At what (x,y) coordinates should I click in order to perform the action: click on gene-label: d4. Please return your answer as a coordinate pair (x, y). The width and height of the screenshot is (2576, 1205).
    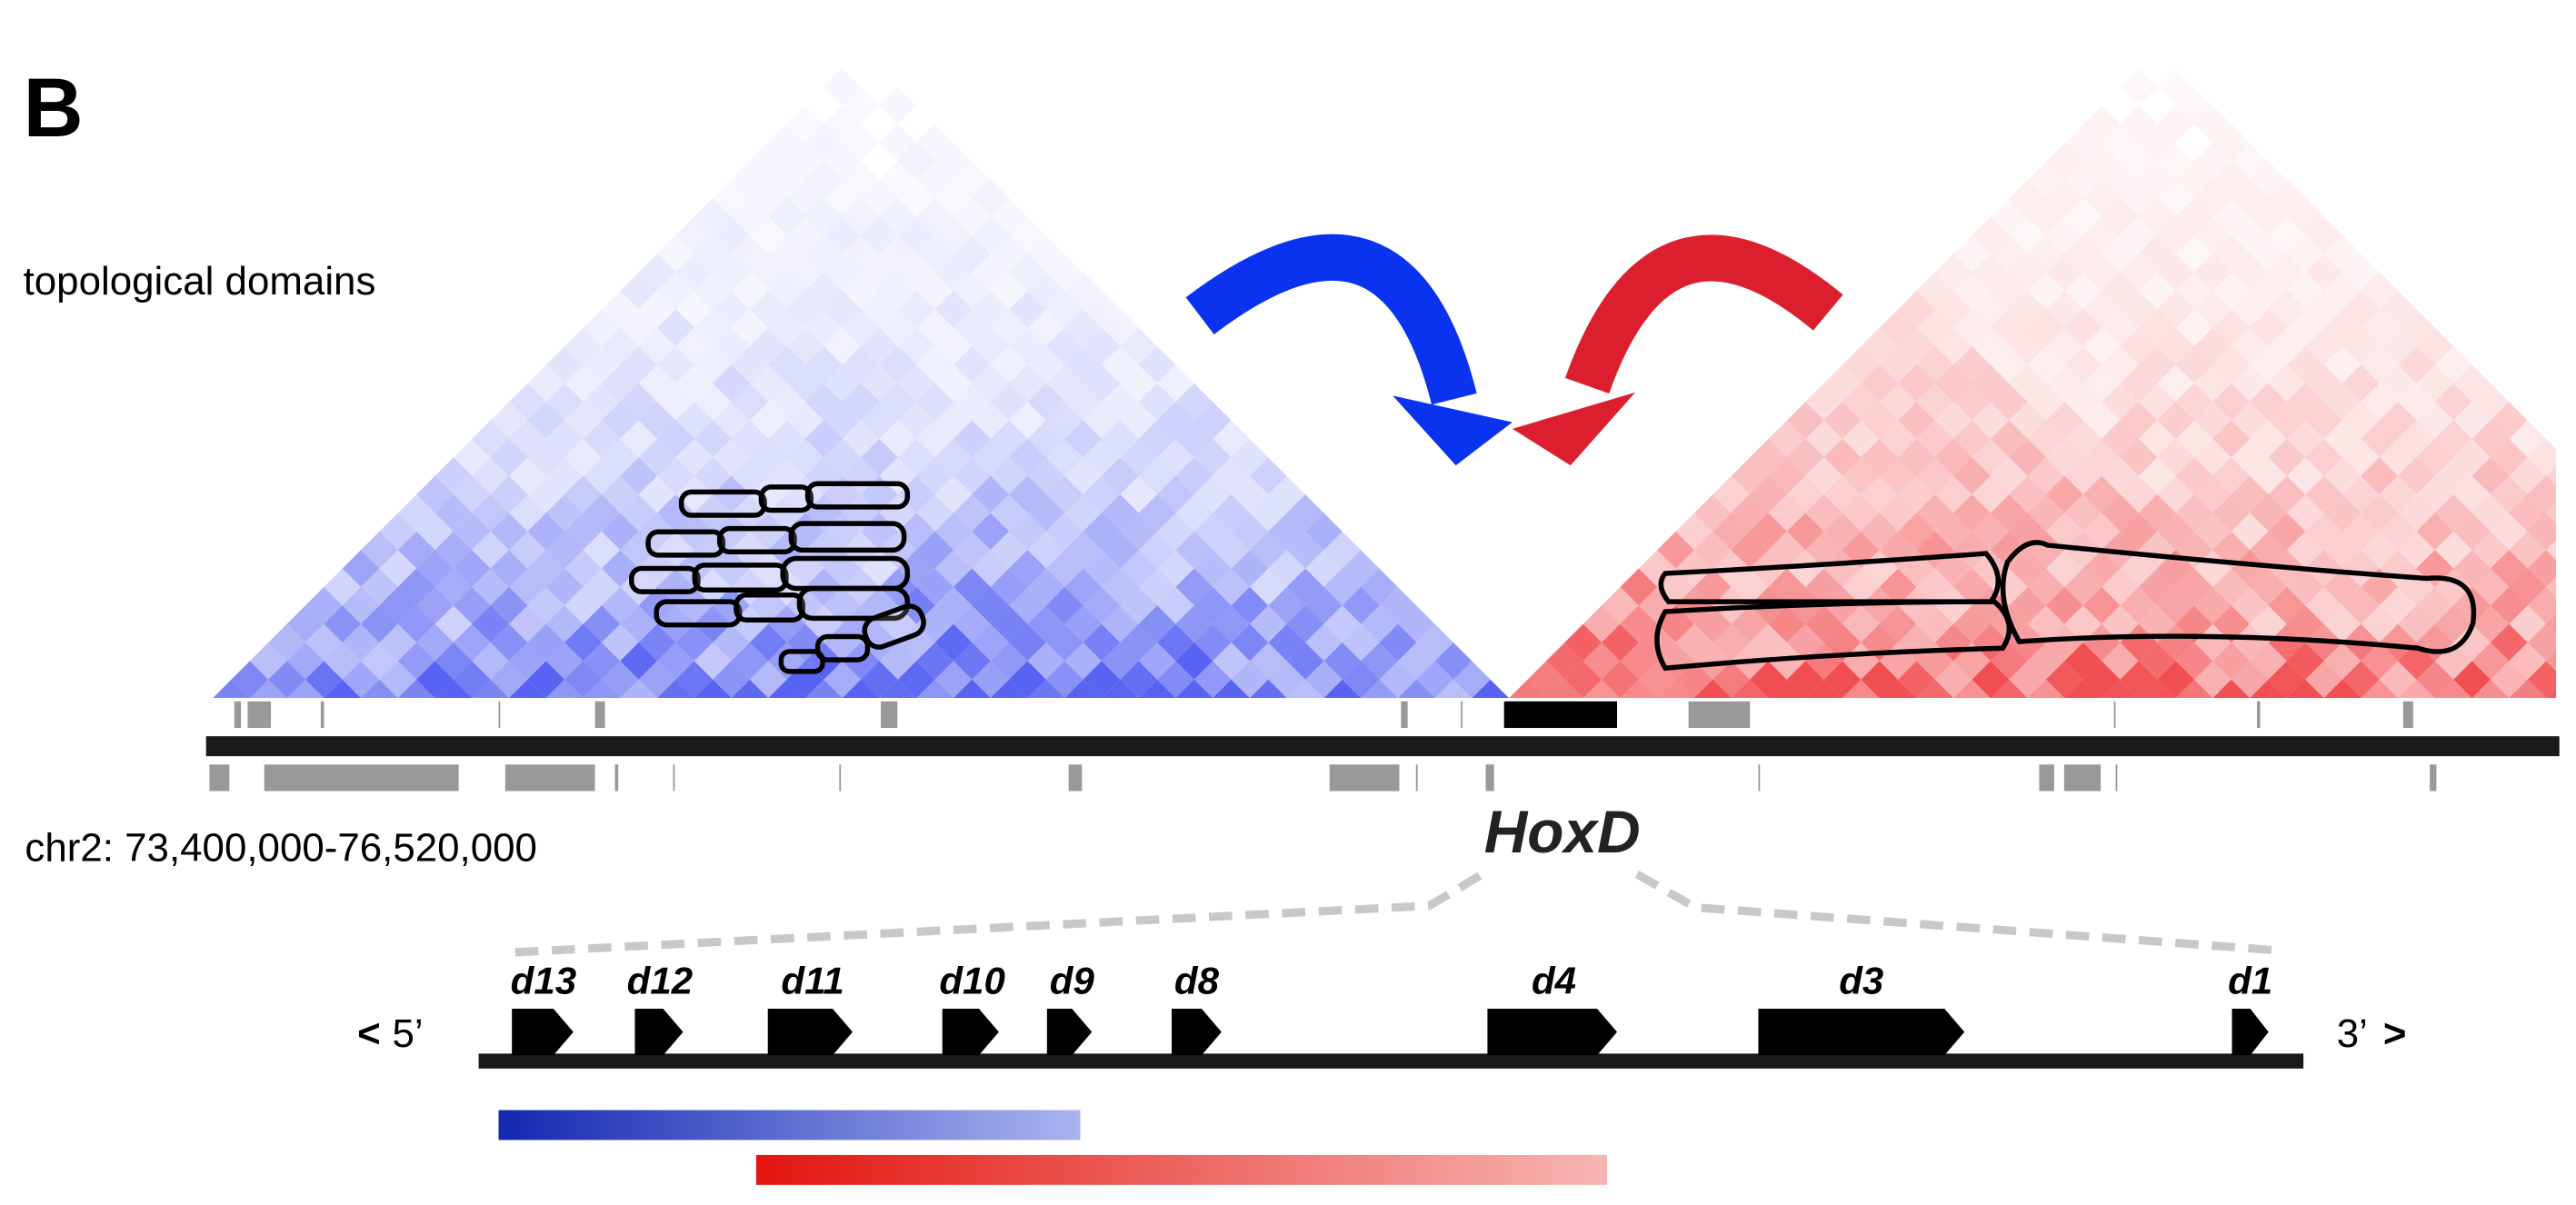
    Looking at the image, I should click on (1554, 981).